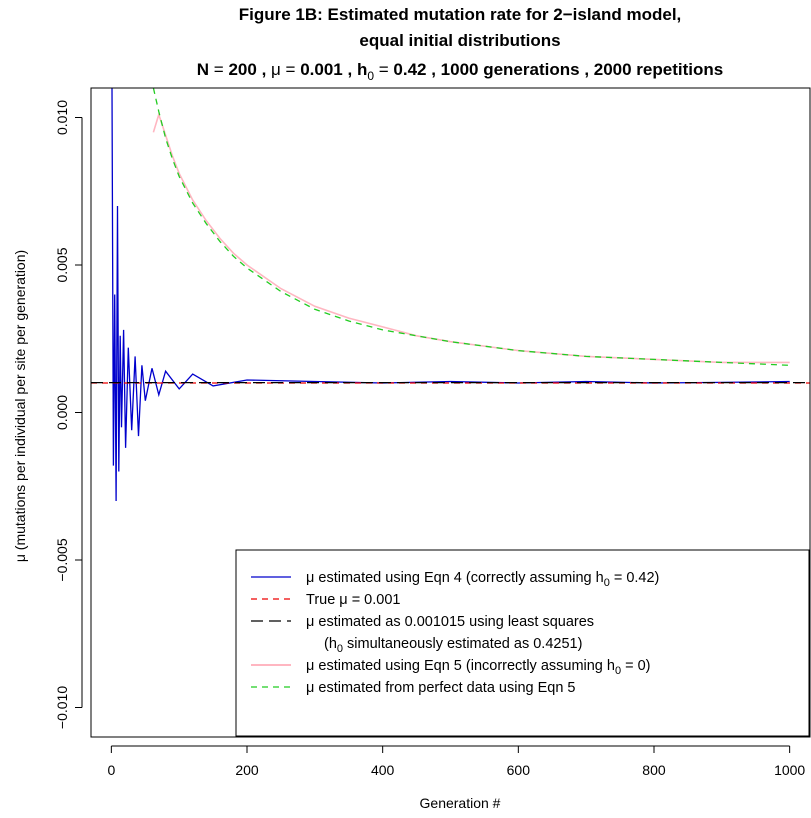 The image size is (811, 818). What do you see at coordinates (62, 264) in the screenshot?
I see `y-tick-label: 0.005` at bounding box center [62, 264].